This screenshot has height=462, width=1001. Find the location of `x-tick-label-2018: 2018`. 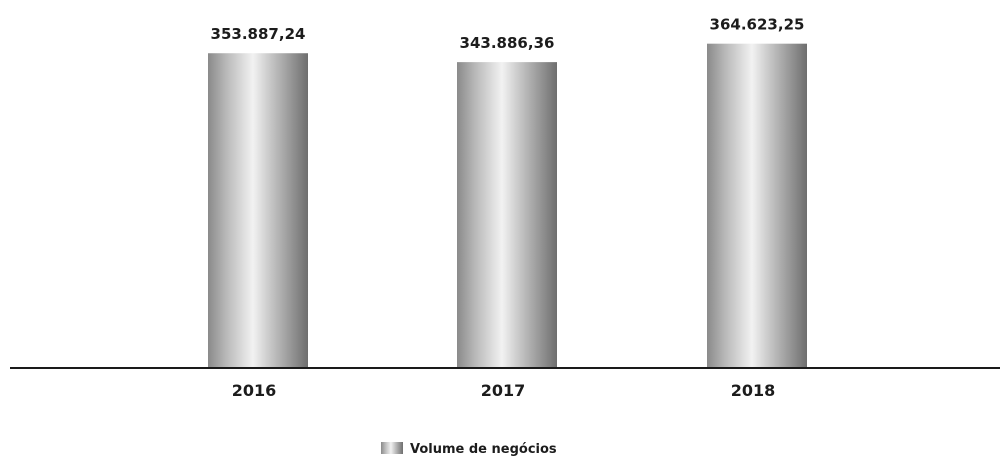

x-tick-label-2018: 2018 is located at coordinates (753, 390).